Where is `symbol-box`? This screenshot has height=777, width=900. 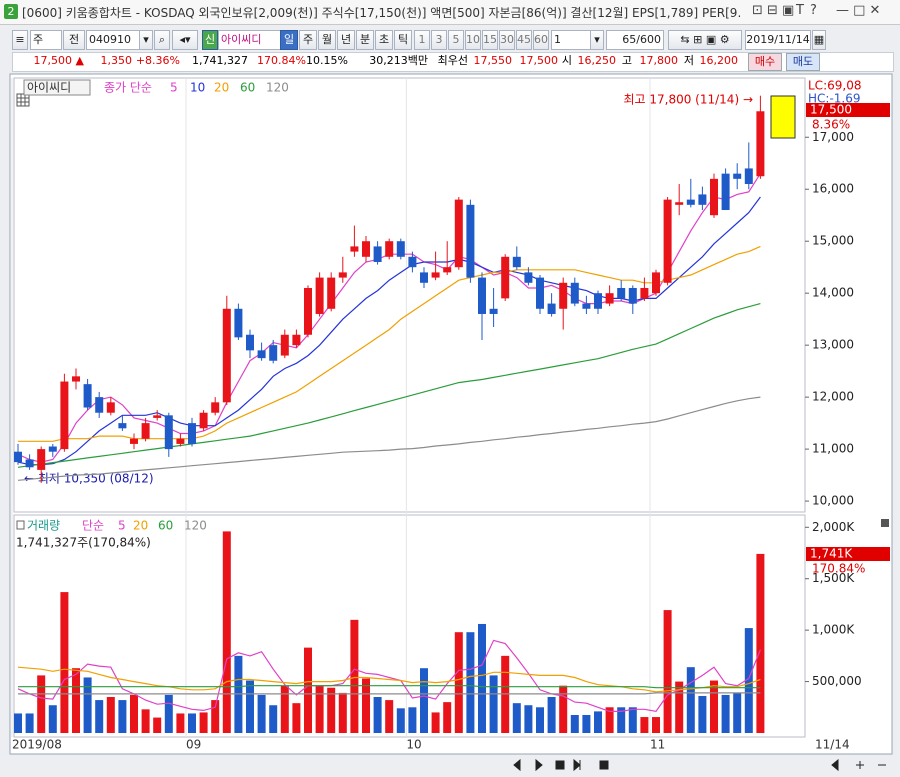
symbol-box is located at coordinates (57, 87).